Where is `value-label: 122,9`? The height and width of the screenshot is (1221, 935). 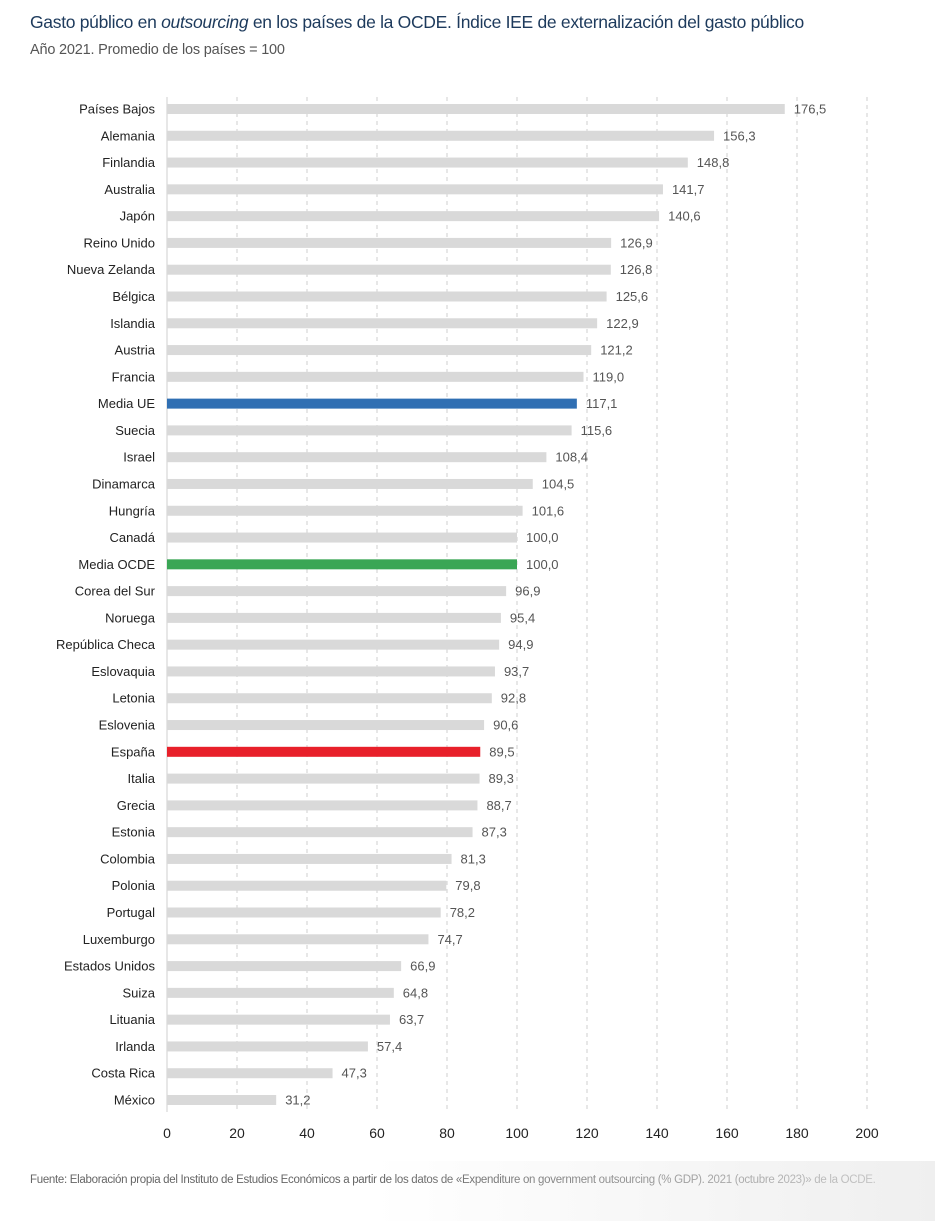 value-label: 122,9 is located at coordinates (622, 323).